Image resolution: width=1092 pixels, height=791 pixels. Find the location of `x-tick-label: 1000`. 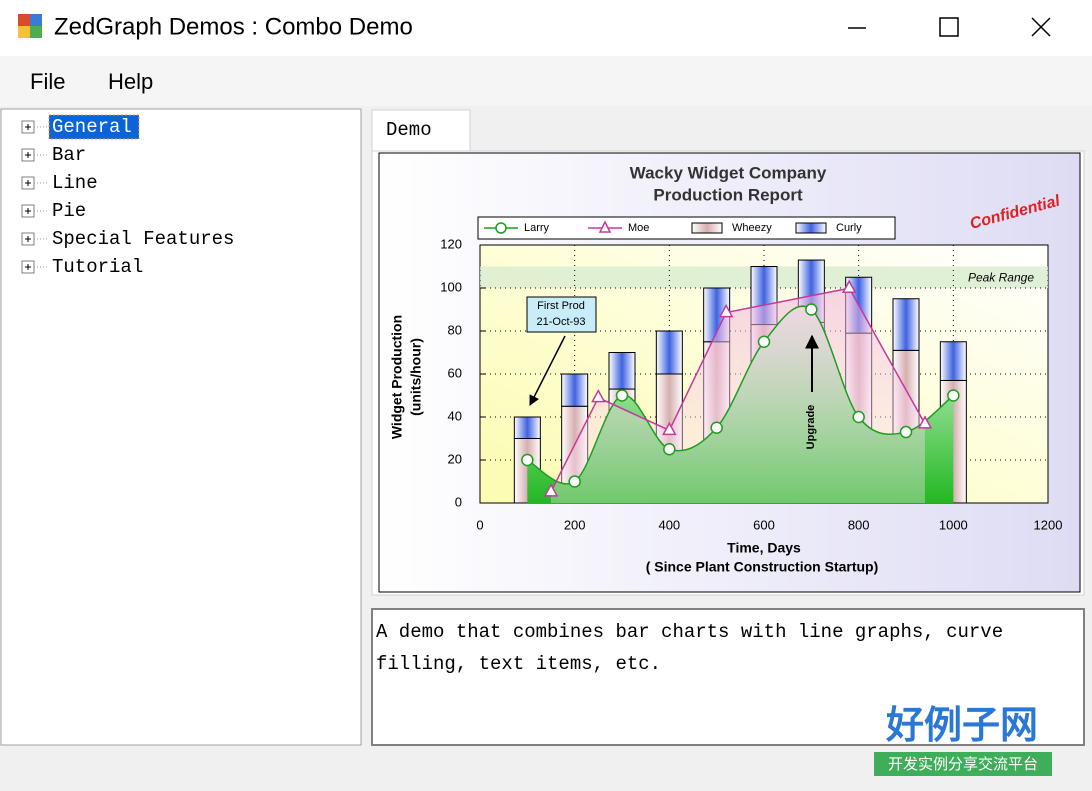

x-tick-label: 1000 is located at coordinates (953, 524).